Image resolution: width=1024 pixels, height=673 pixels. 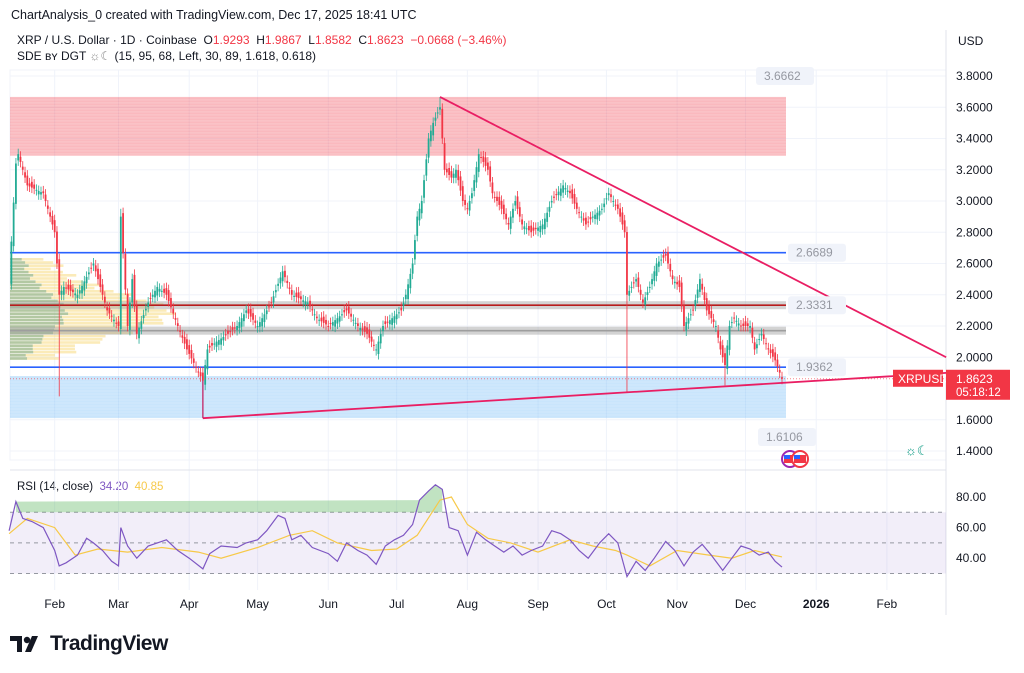 What do you see at coordinates (107, 40) in the screenshot?
I see `symbol-title: XRP / U.S. Dollar · 1D · Coinbase` at bounding box center [107, 40].